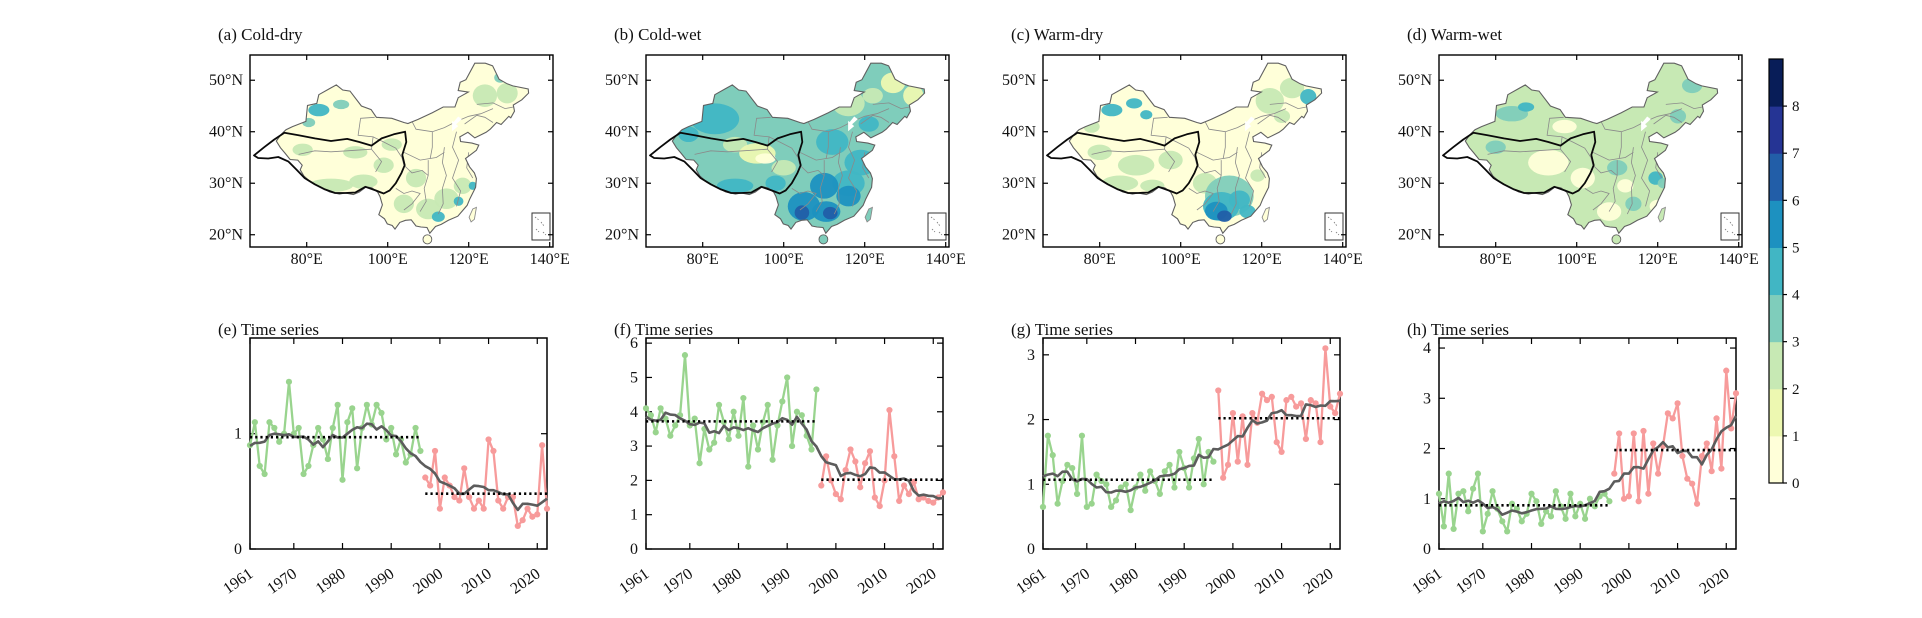  I want to click on shading-group, so click(1200, 149).